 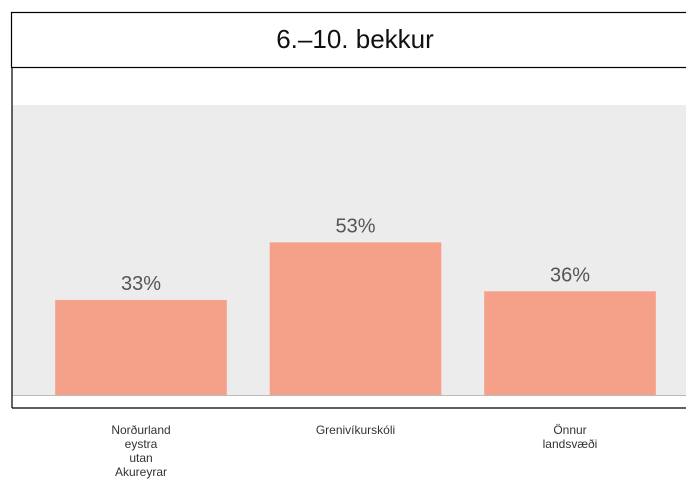 I want to click on title-strip, so click(x=348, y=40).